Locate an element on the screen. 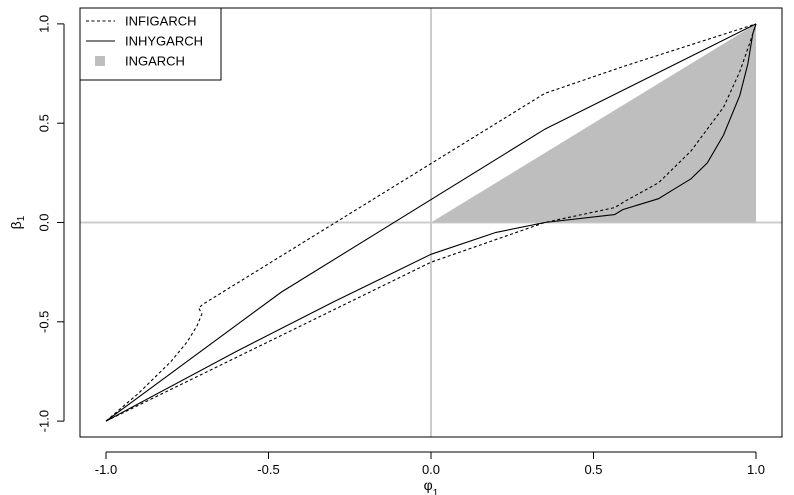 The width and height of the screenshot is (794, 495). x-axis-label-main: φ is located at coordinates (428, 485).